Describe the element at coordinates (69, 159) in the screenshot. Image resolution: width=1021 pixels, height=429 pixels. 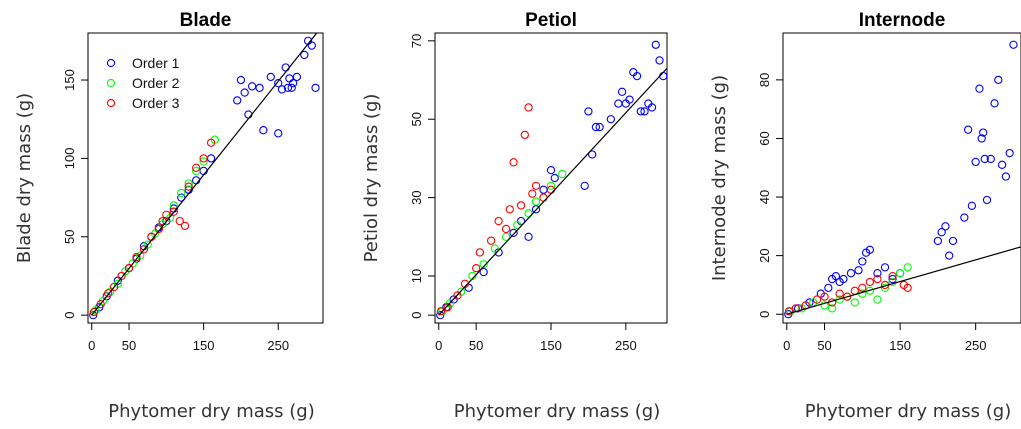
I see `y-tick-label: 100` at that location.